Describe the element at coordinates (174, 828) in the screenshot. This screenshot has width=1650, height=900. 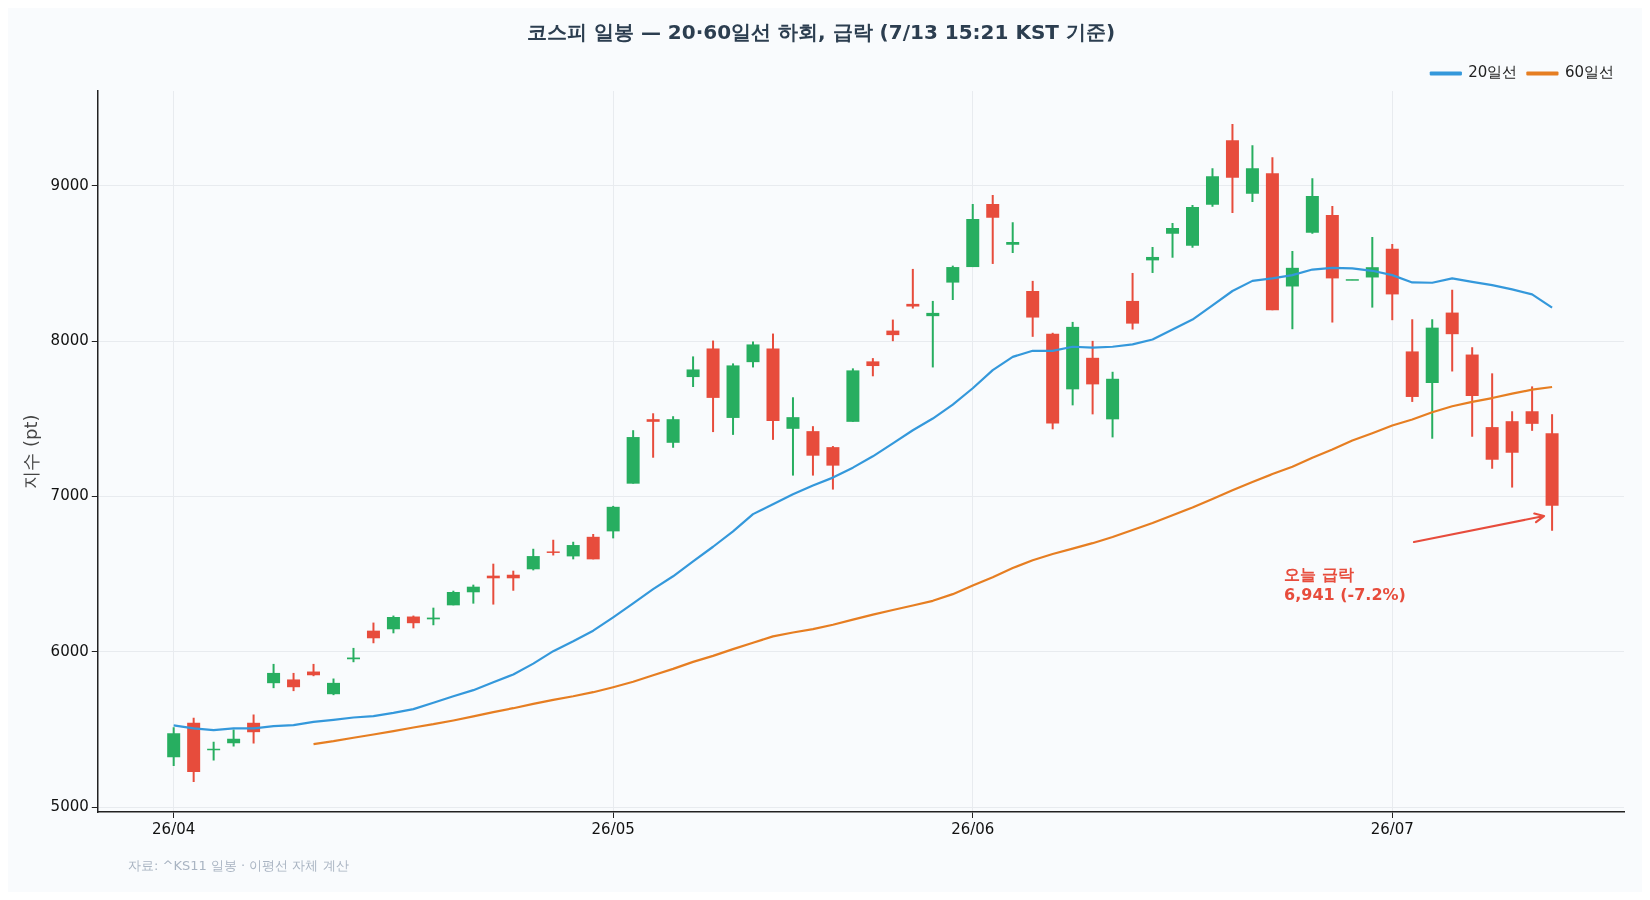
I see `x-tick-label: 26/04` at that location.